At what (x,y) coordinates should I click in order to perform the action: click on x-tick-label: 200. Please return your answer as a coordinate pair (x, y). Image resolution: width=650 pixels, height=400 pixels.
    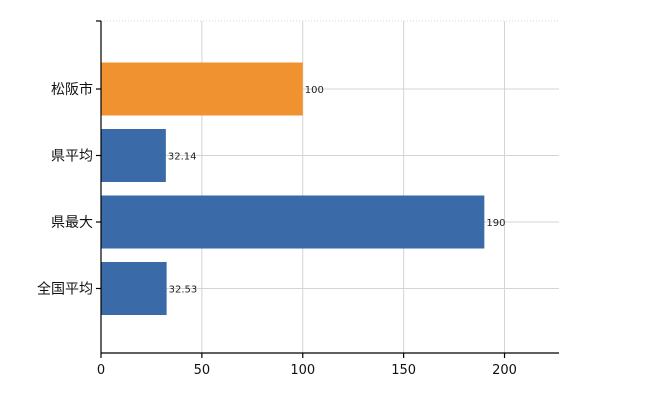
    Looking at the image, I should click on (504, 370).